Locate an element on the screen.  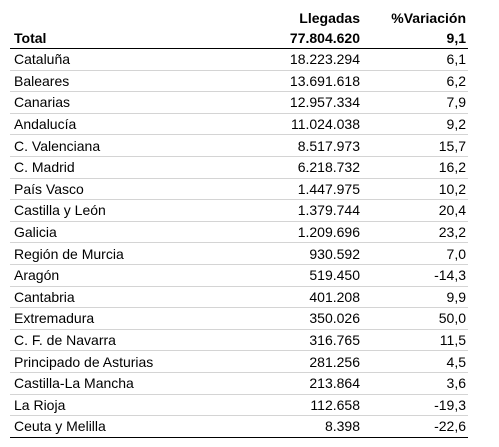
table-row: Andalucía 11.024.038 9,2 is located at coordinates (239, 124).